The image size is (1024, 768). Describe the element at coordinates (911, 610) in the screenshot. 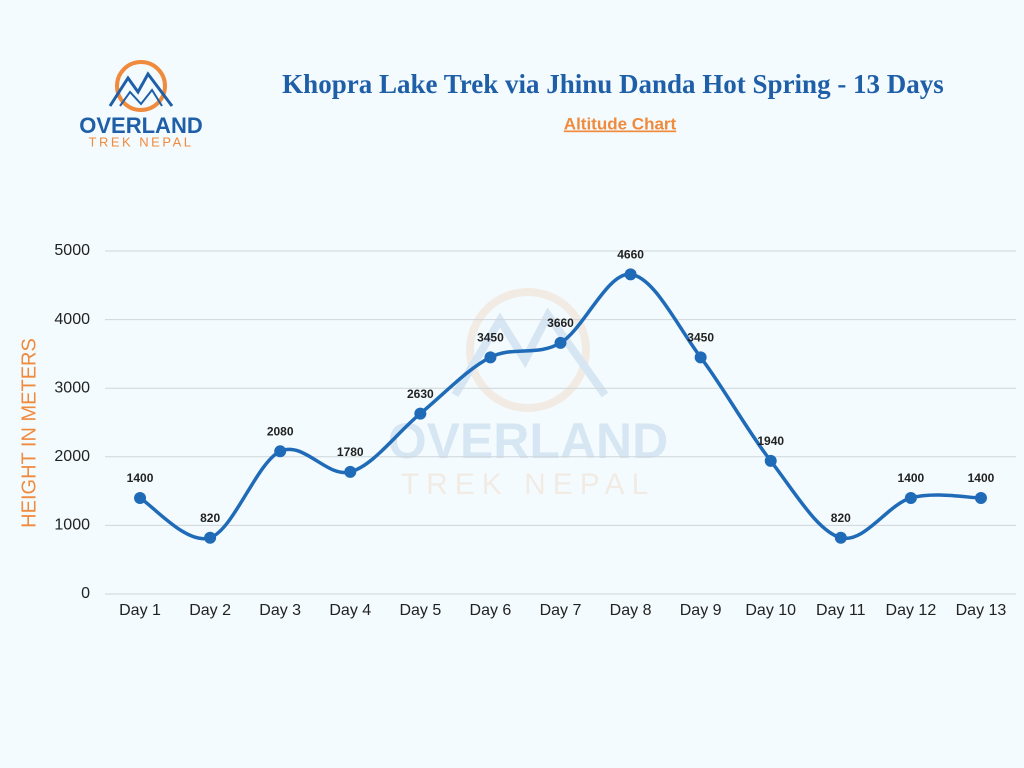

I see `x-tick-label: Day 12` at that location.